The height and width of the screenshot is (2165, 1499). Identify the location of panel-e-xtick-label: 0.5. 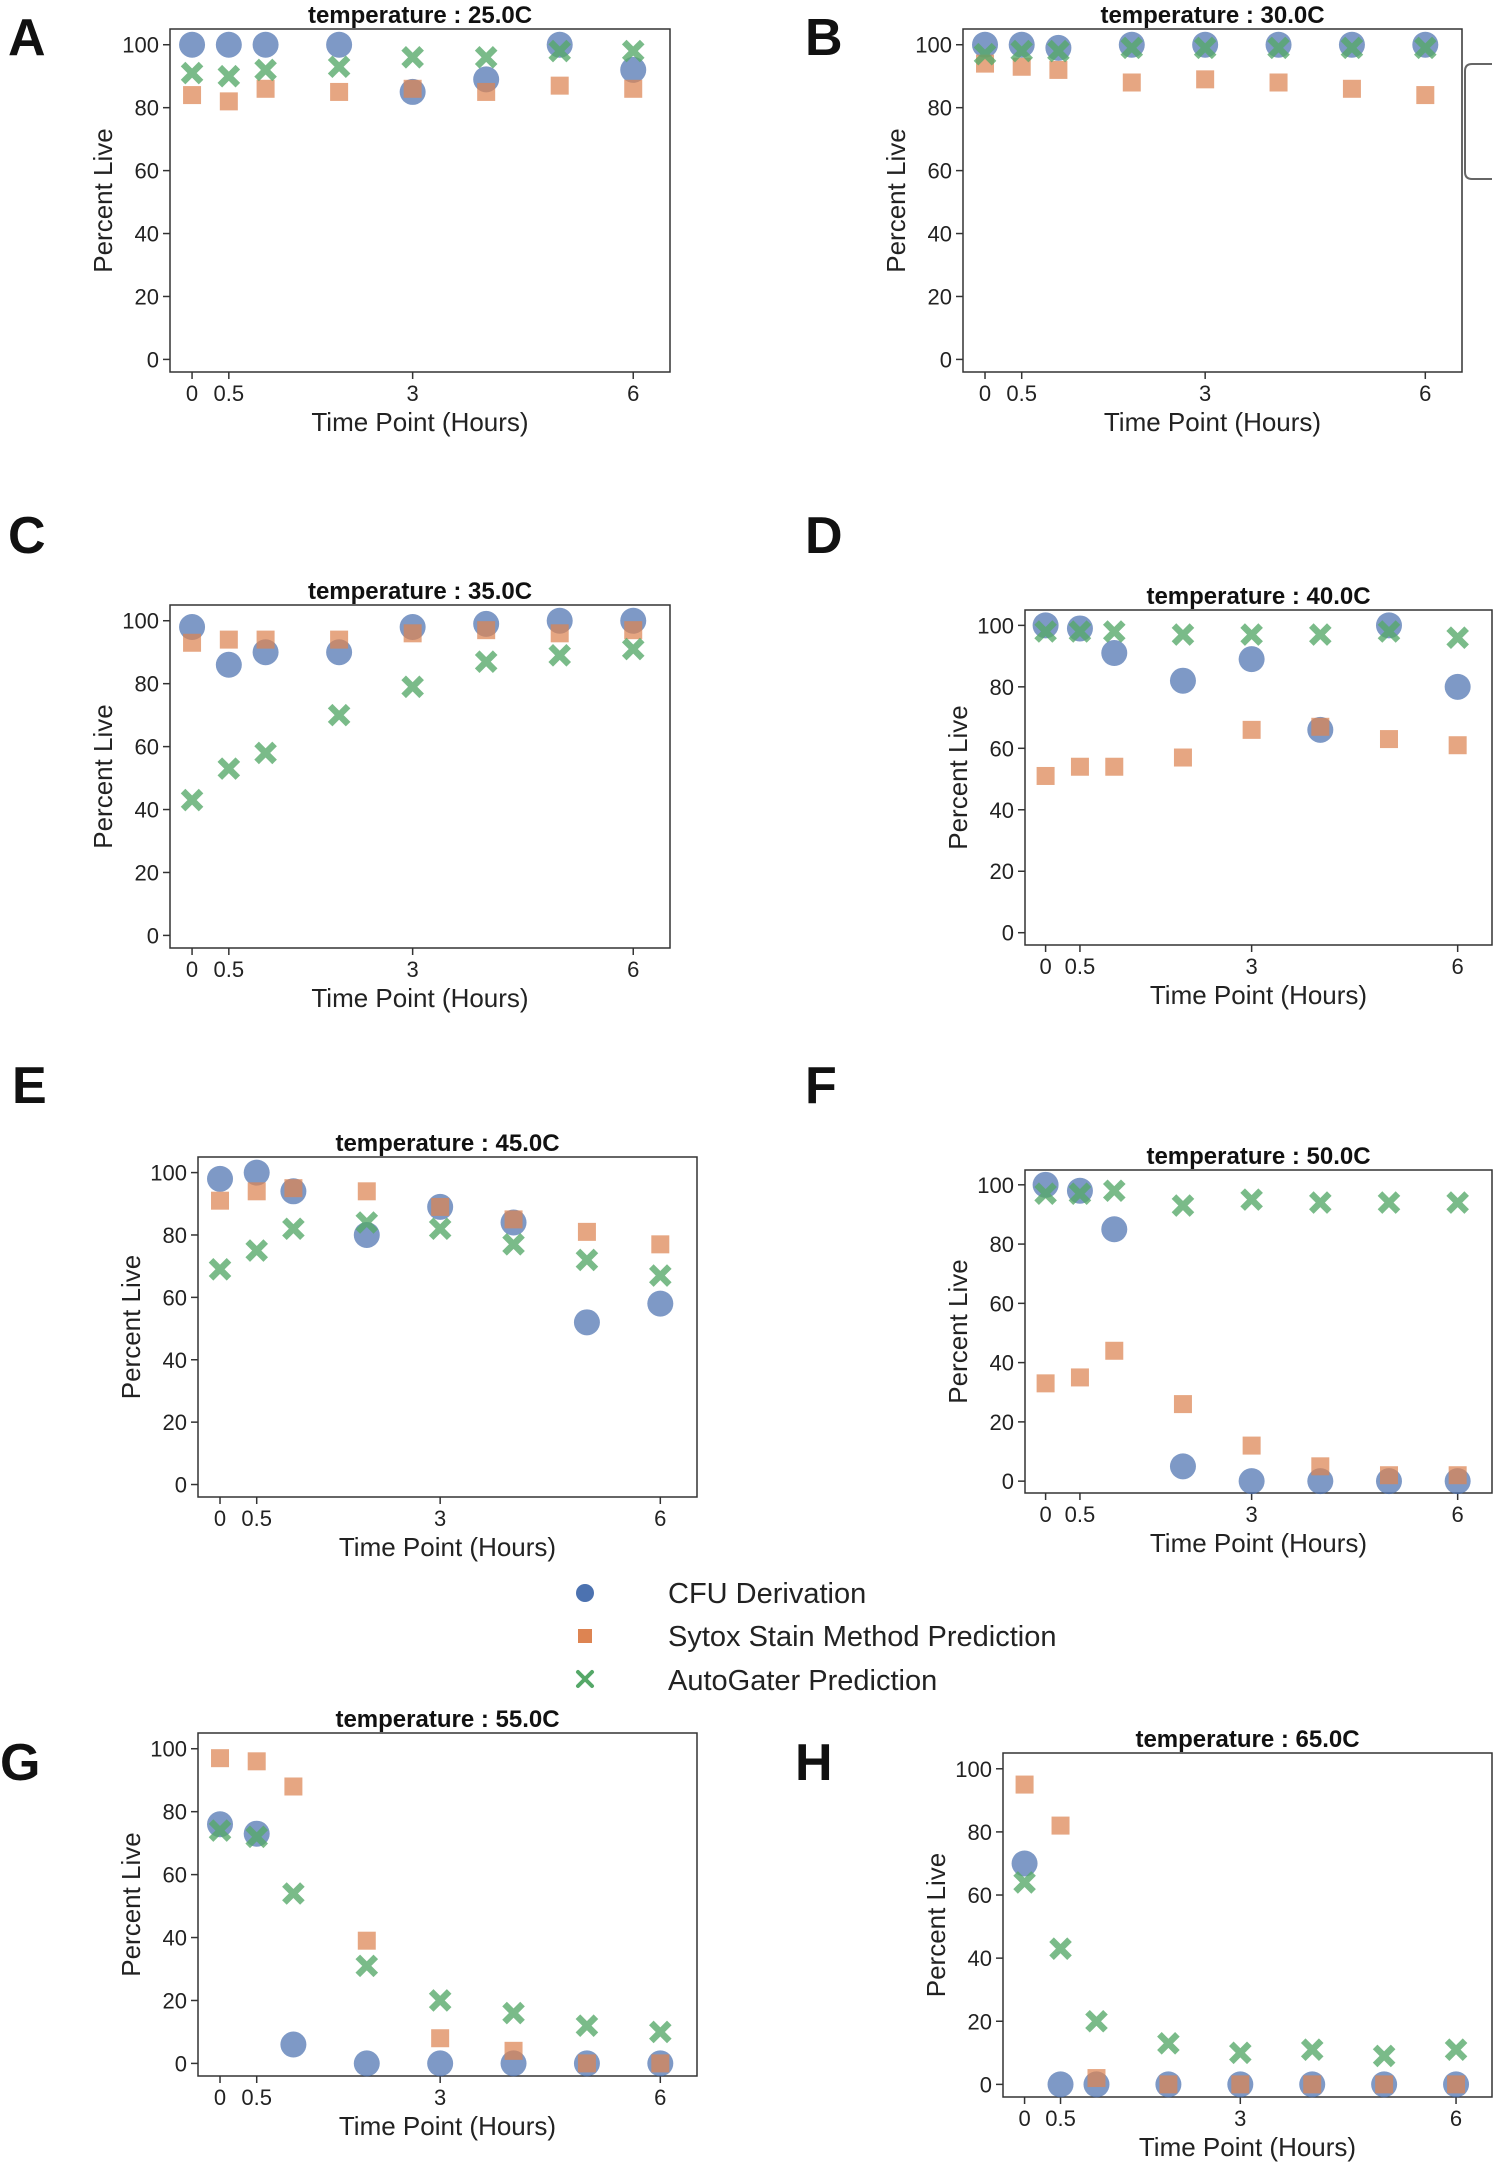
(256, 1518).